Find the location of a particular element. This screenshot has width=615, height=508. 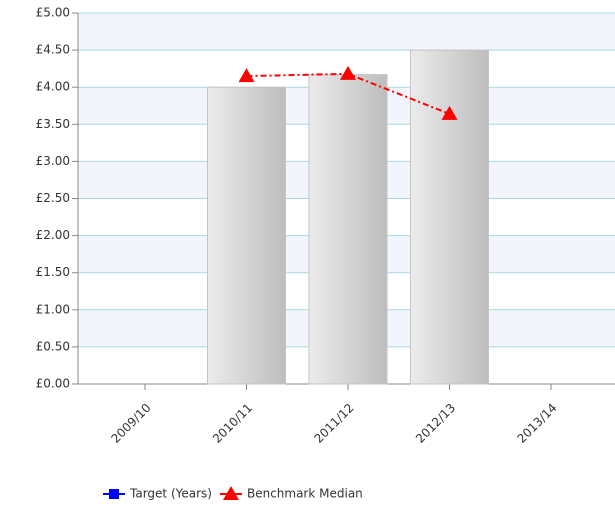

x-tick-label: 2011/12 is located at coordinates (333, 423).